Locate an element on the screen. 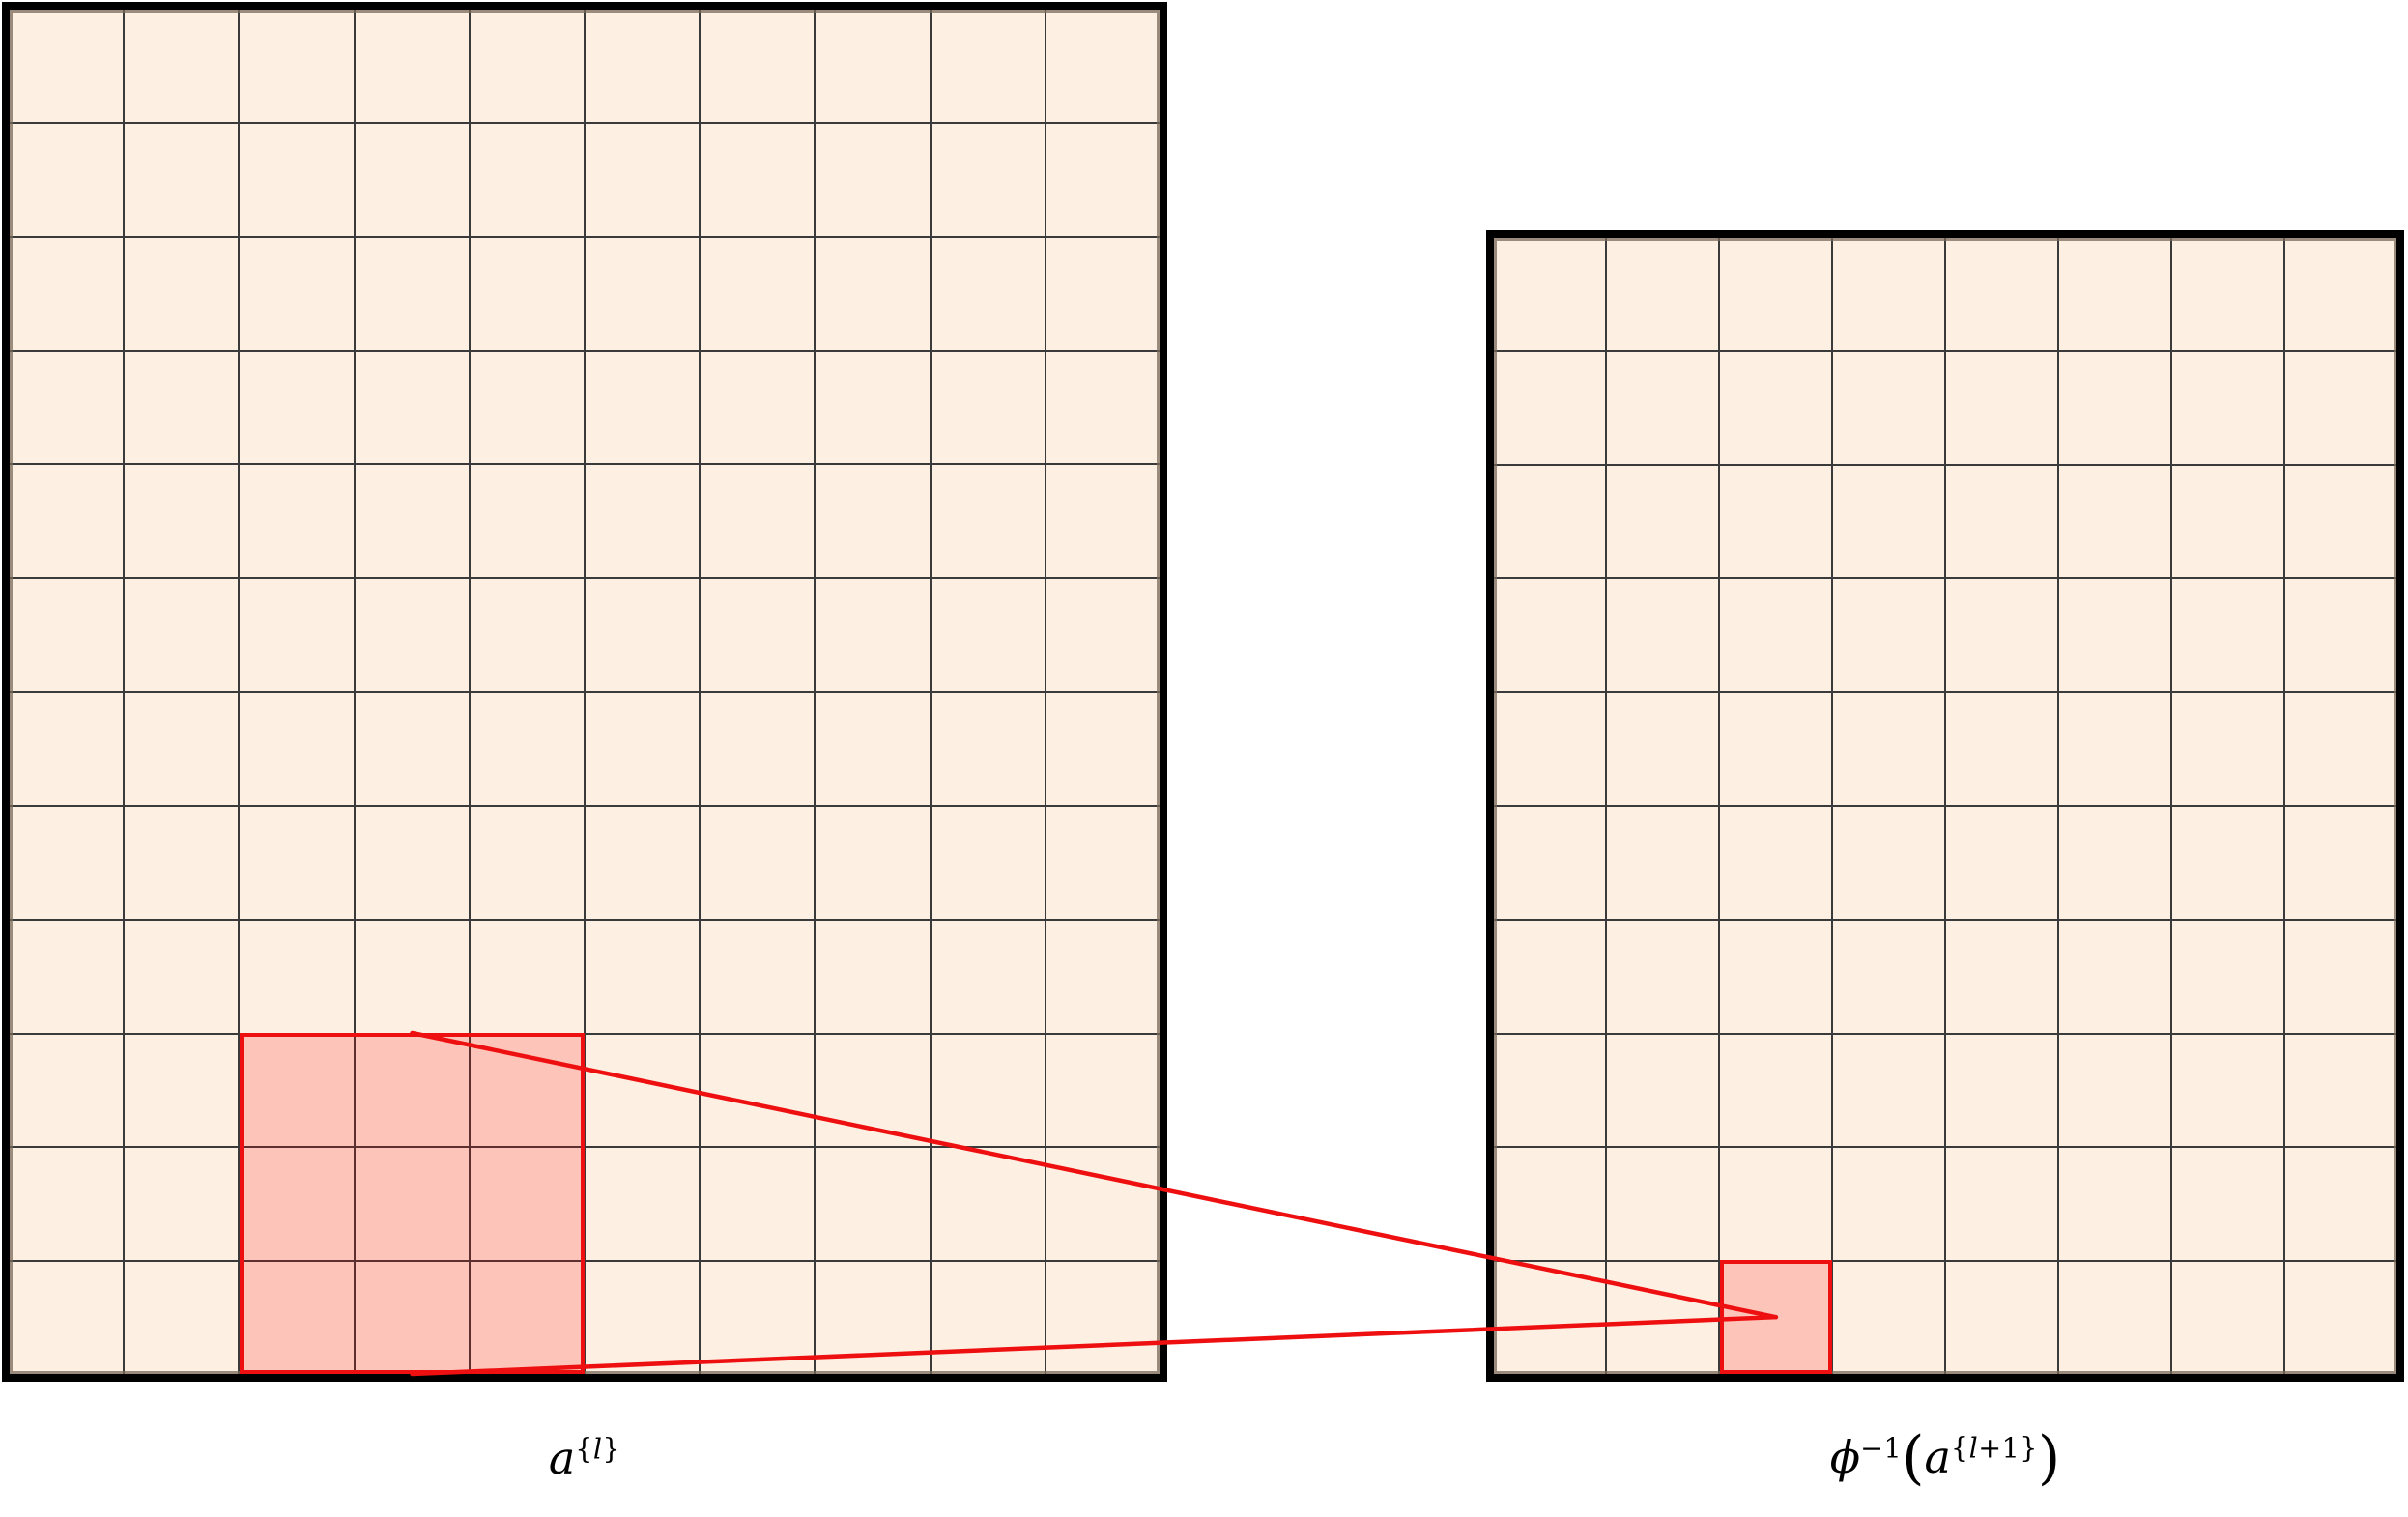  input-grid-label: a{l} is located at coordinates (585, 1458).